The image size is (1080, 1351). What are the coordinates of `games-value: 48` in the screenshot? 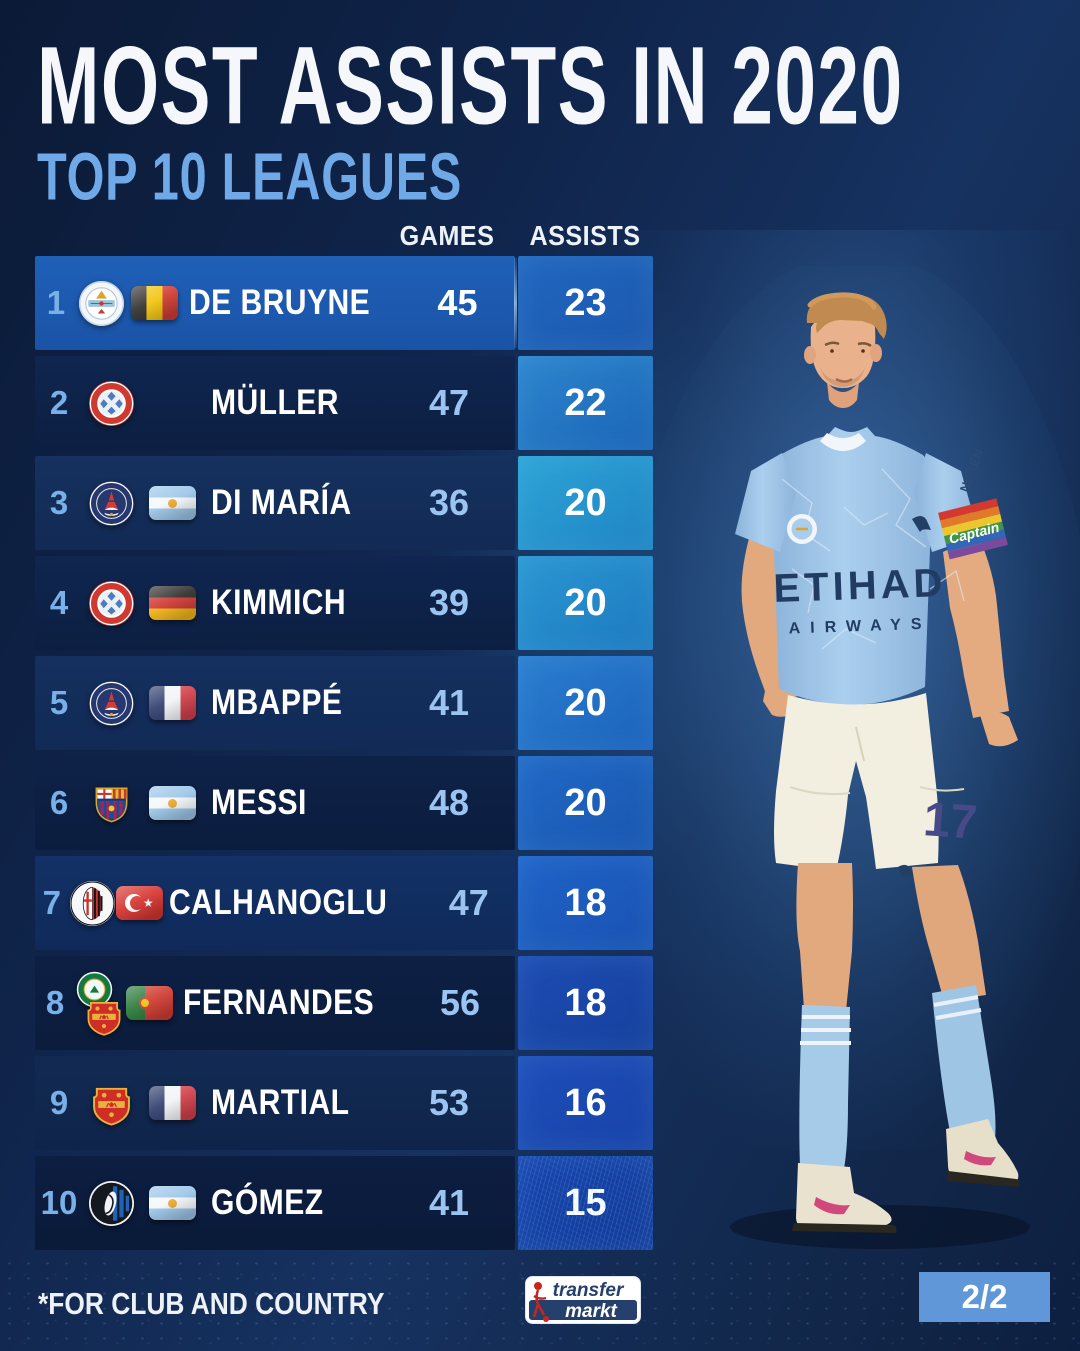 It's located at (449, 802).